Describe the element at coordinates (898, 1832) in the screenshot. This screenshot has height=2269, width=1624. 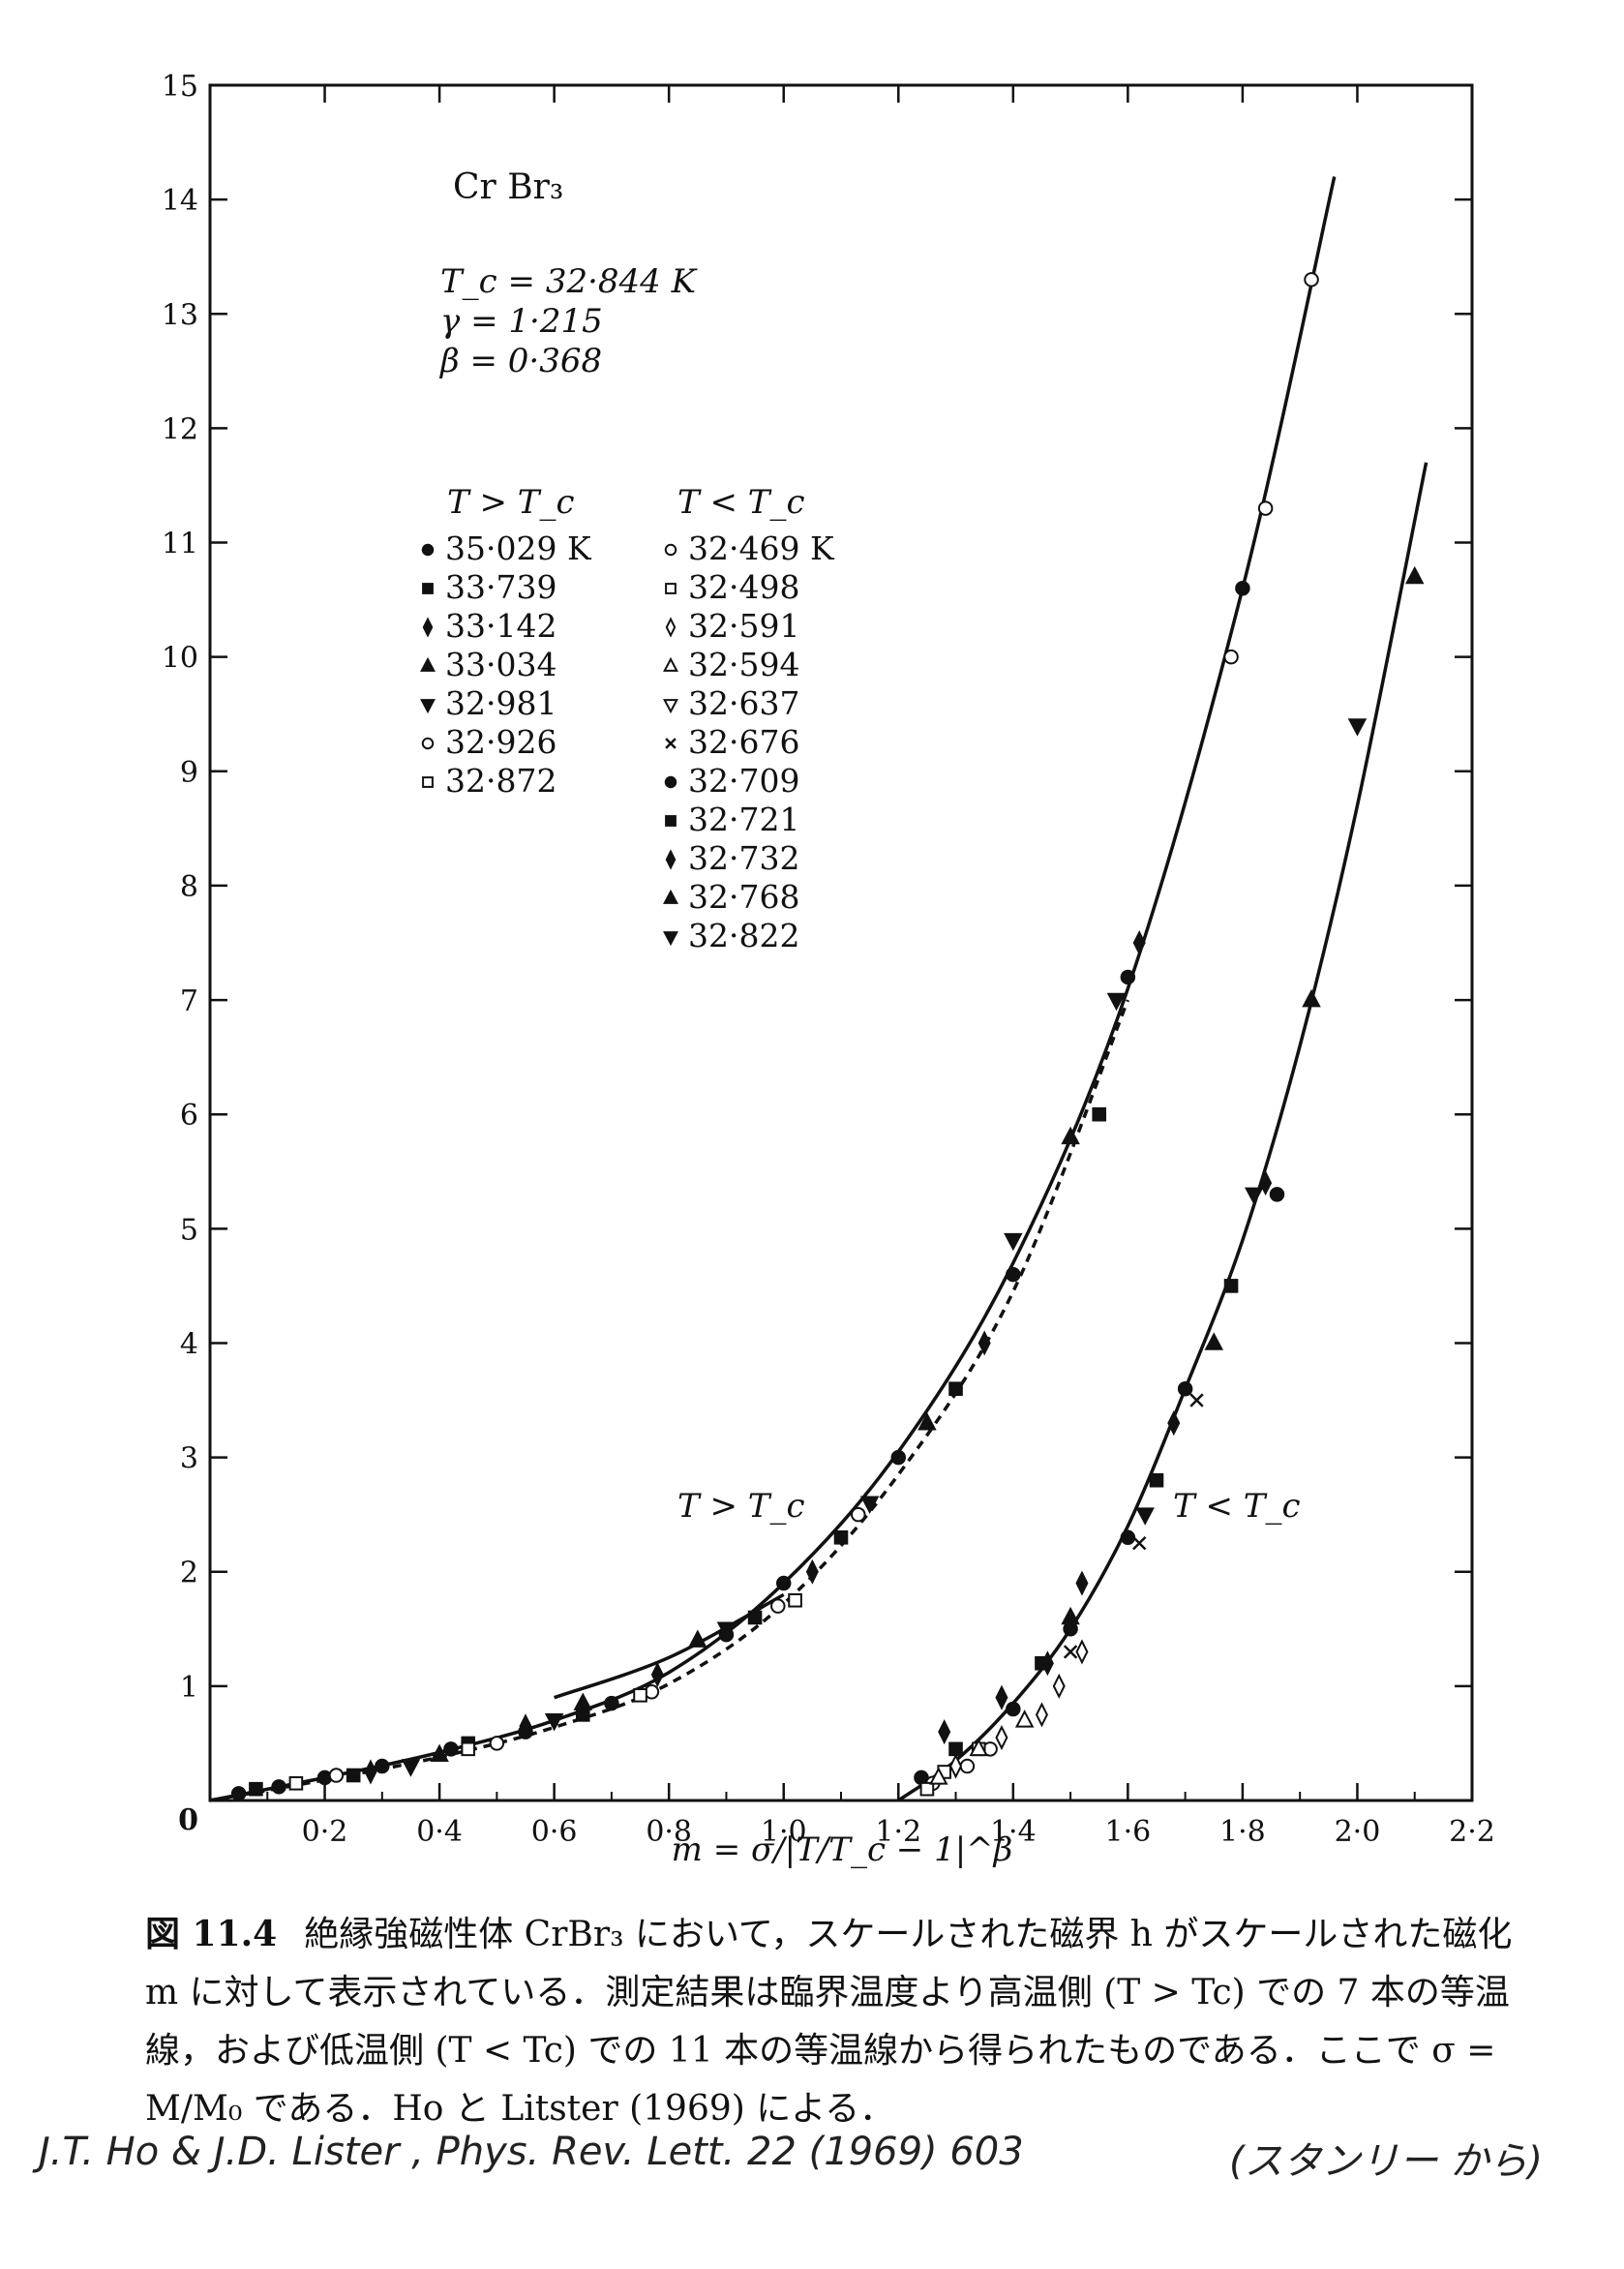
I see `x-tick-label: 1·2` at that location.